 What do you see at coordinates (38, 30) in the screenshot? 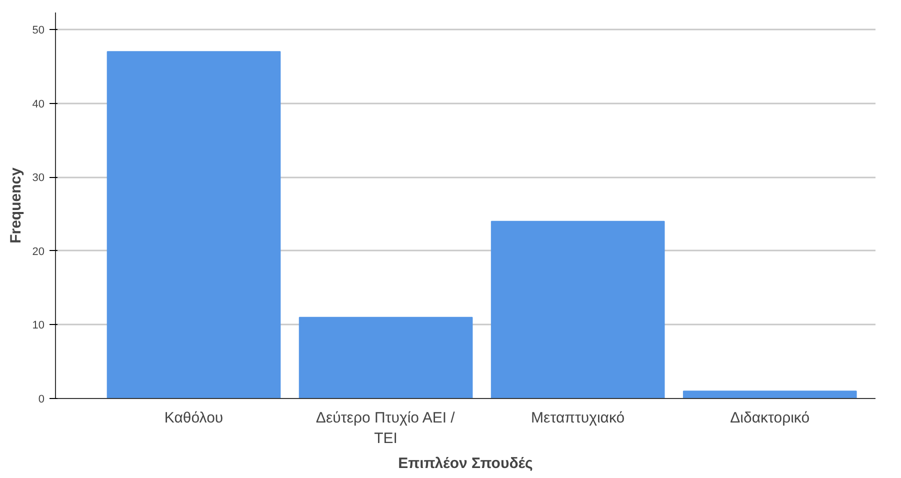
I see `y-tick-label: 50` at bounding box center [38, 30].